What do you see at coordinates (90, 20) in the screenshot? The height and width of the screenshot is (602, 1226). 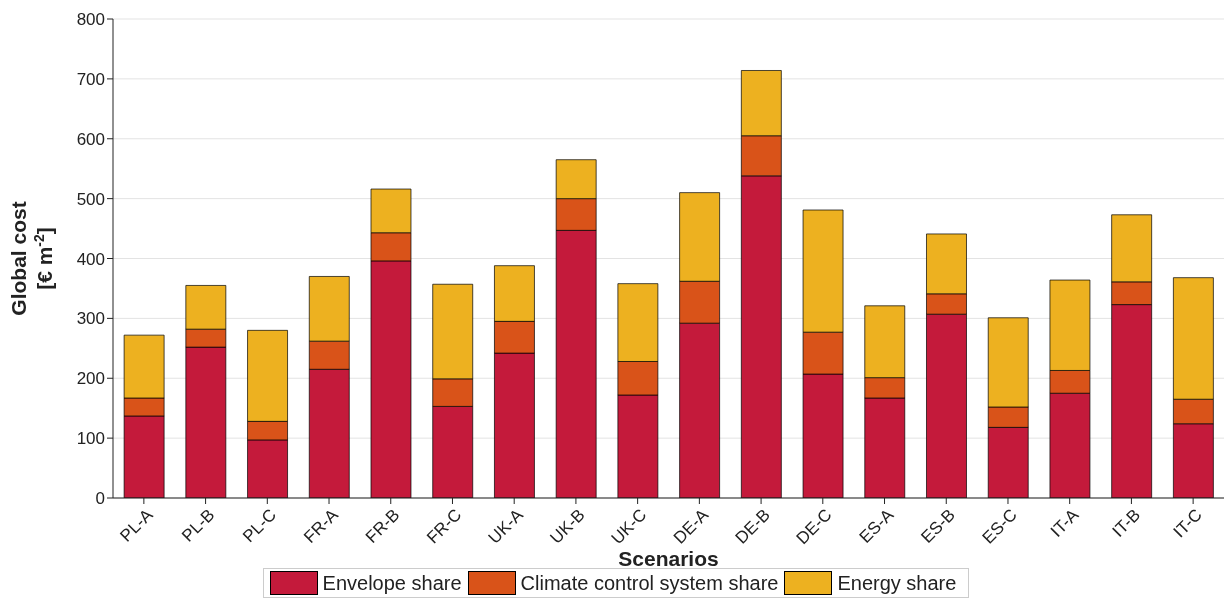 I see `y-tick-label: 800` at bounding box center [90, 20].